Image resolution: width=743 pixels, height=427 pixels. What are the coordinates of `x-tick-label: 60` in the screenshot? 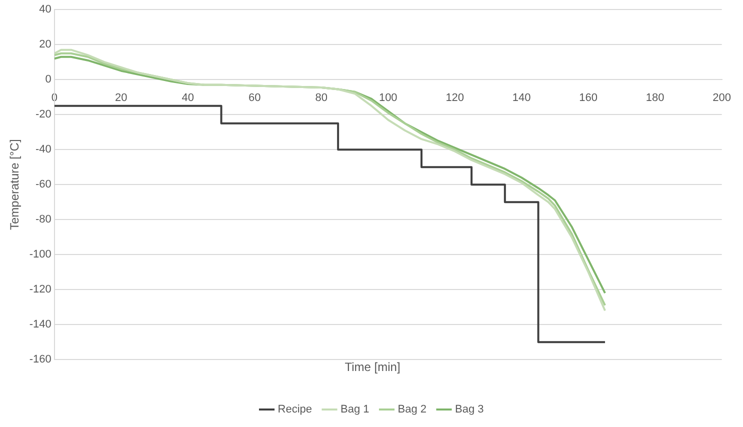 It's located at (254, 98).